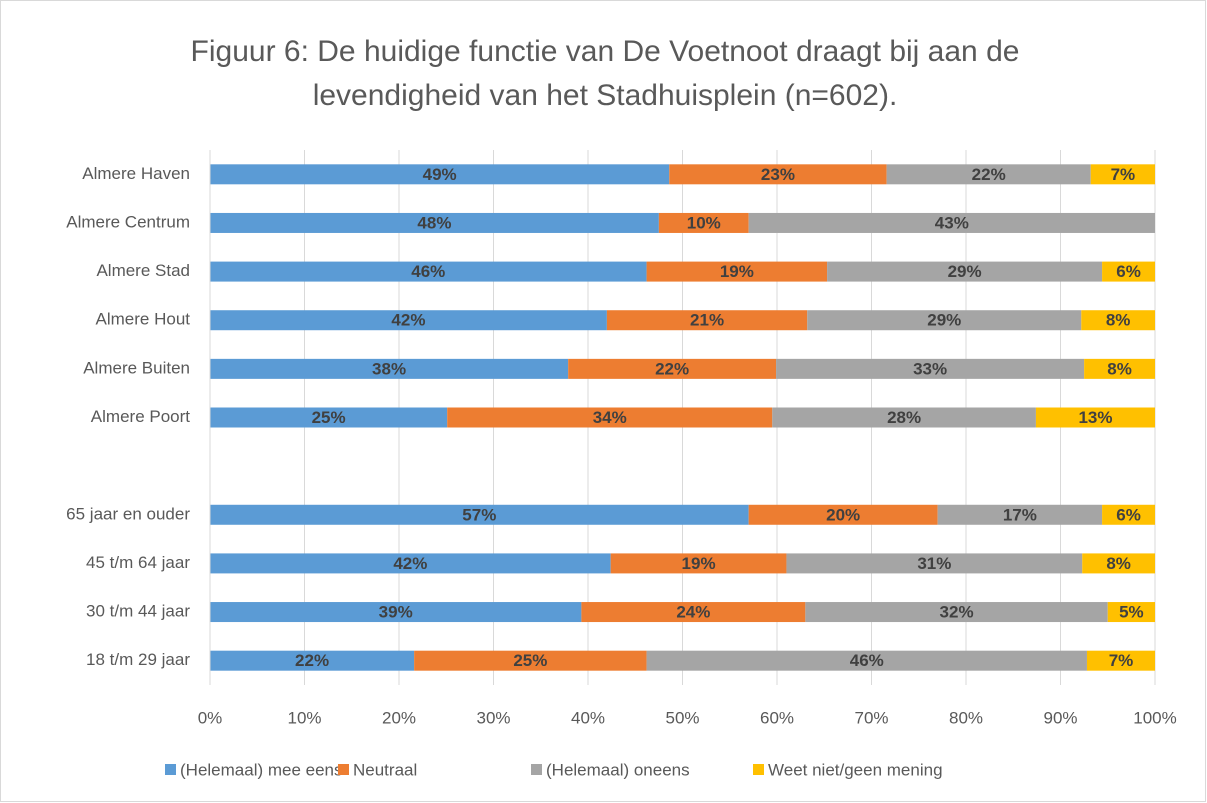  I want to click on data-label: 33%, so click(930, 368).